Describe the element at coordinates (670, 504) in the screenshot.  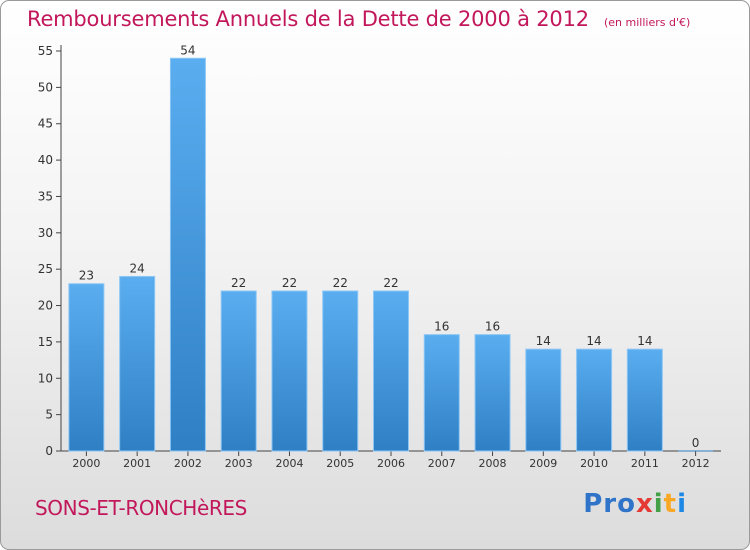
I see `logo-part-t: t` at that location.